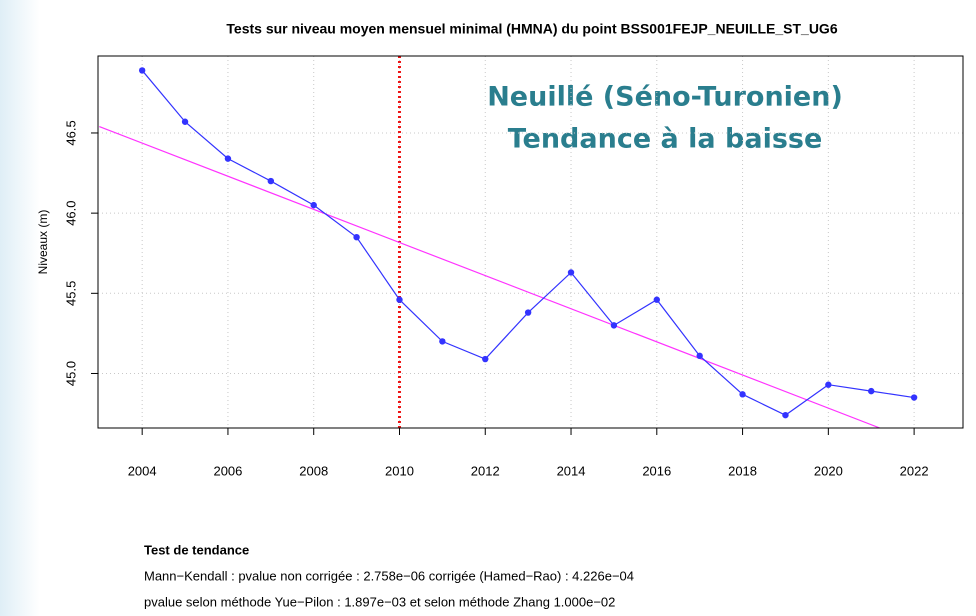 The width and height of the screenshot is (976, 616). I want to click on y-axis-label: Niveaux (m), so click(43, 242).